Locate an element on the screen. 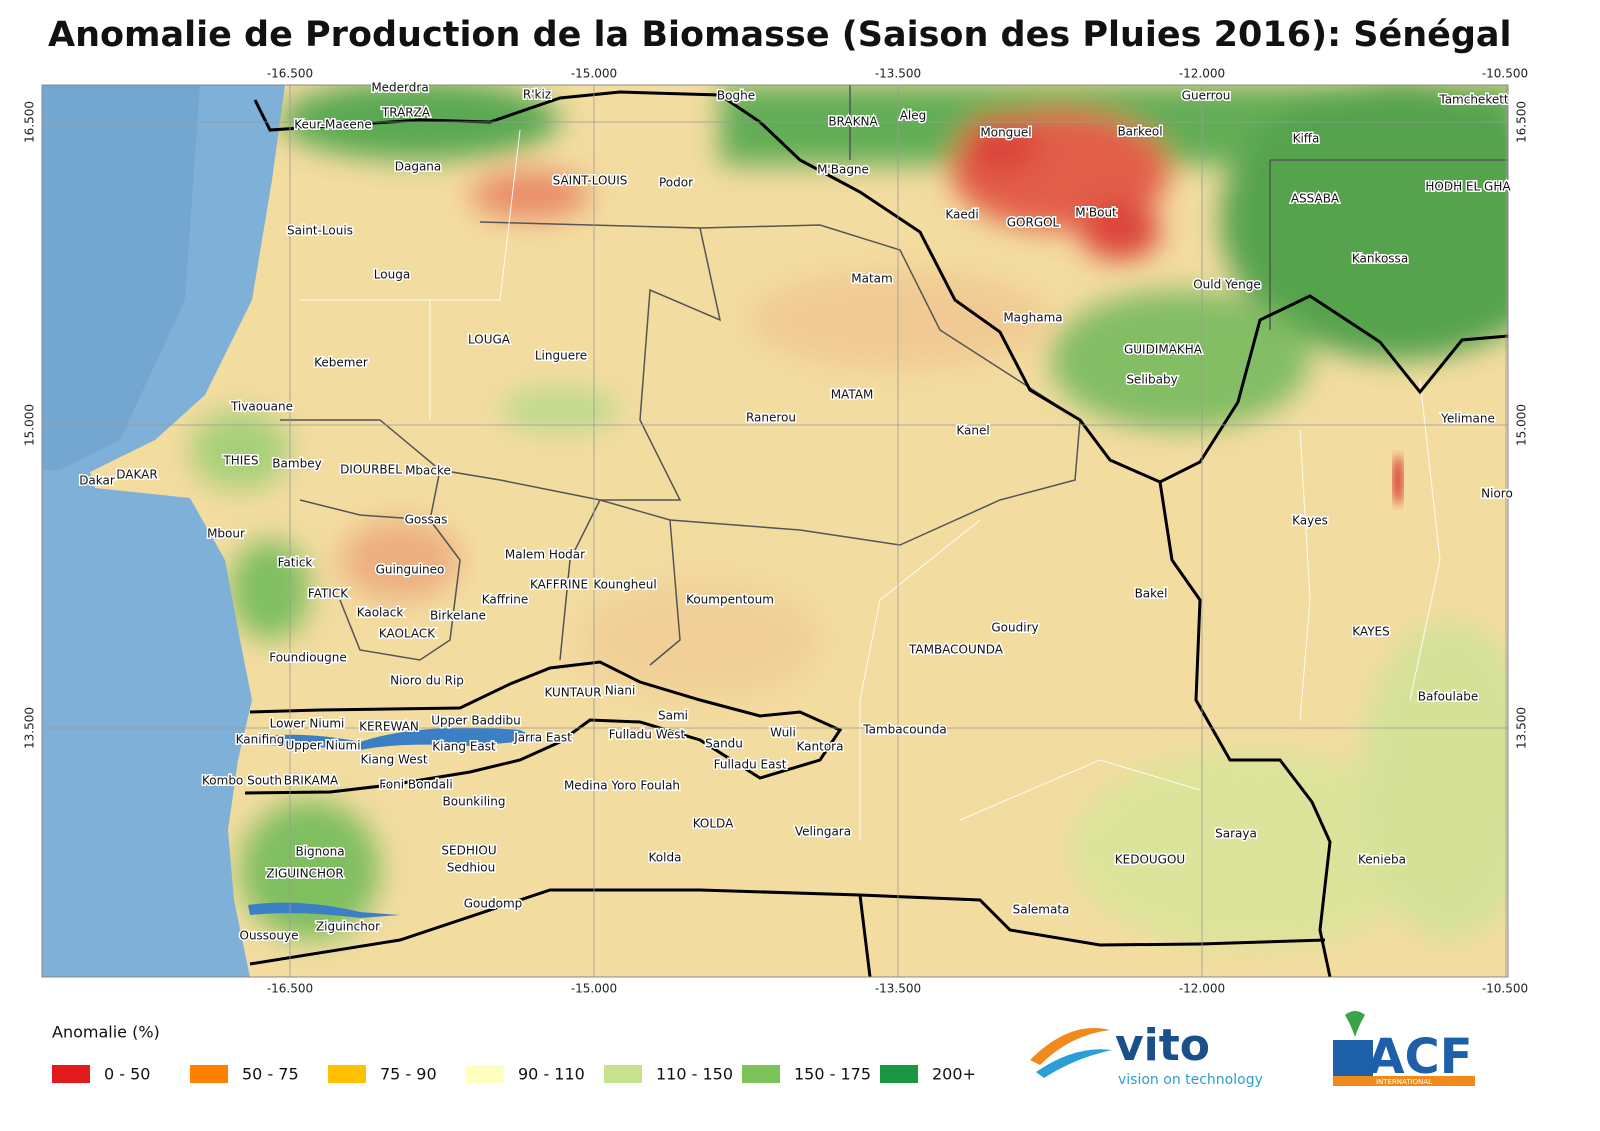 This screenshot has width=1600, height=1131. place-label: Dagana is located at coordinates (418, 167).